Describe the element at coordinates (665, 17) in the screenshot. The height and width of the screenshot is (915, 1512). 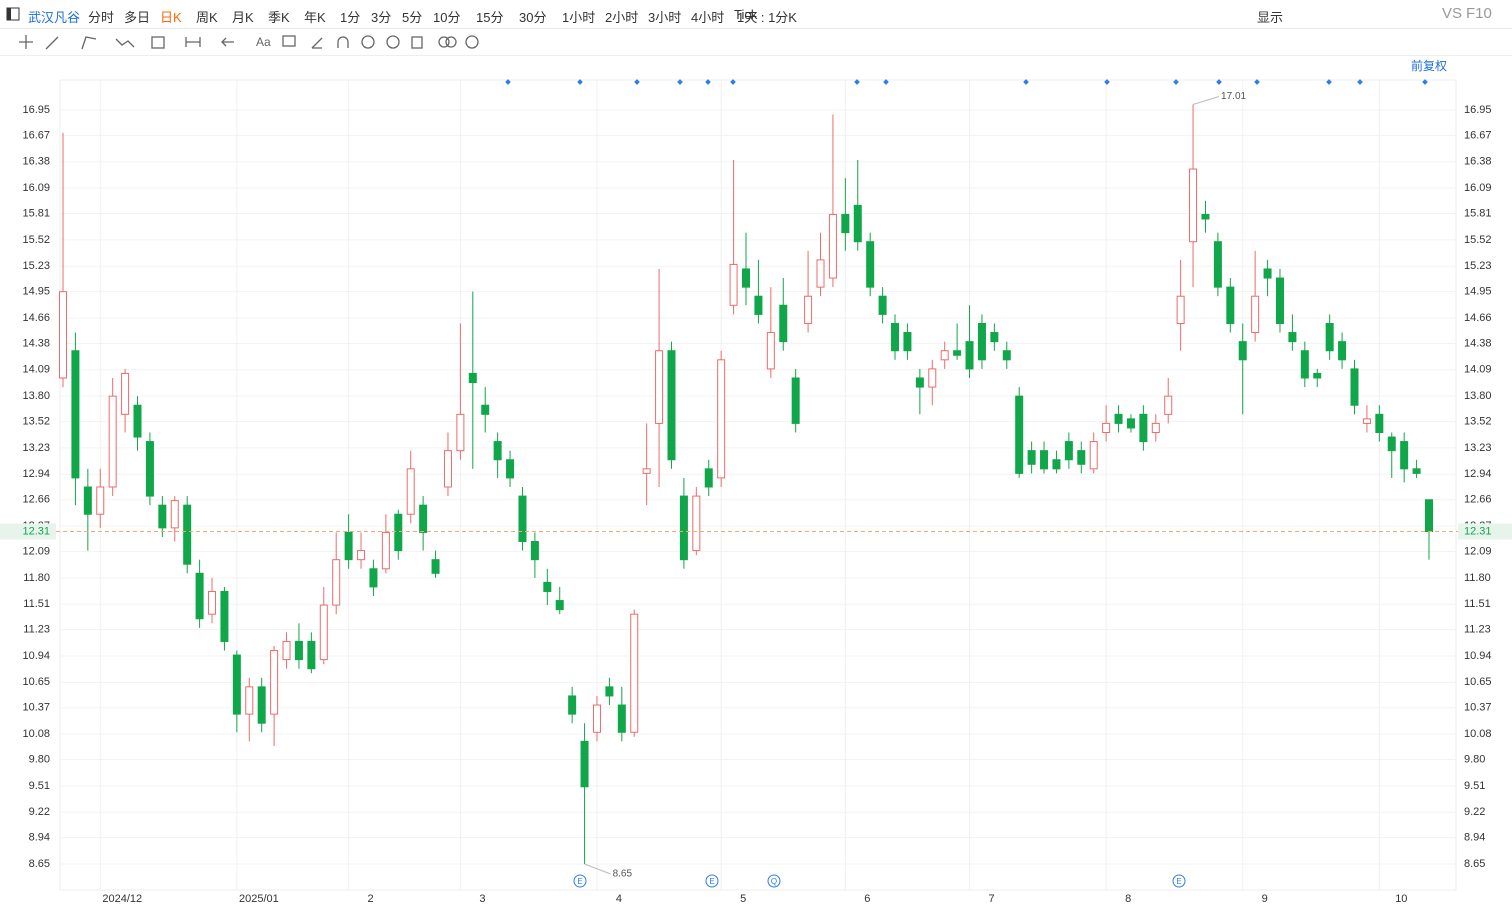
I see `period-tab: 3小时` at that location.